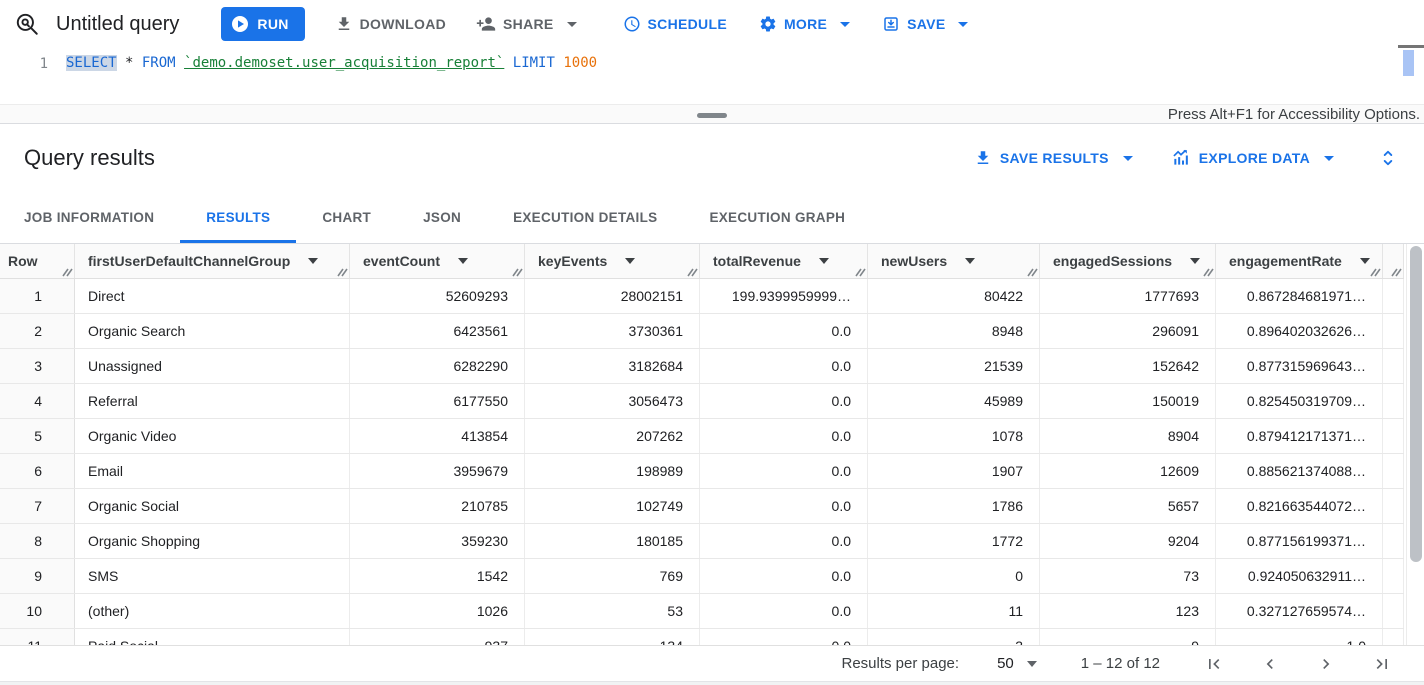 This screenshot has width=1424, height=685. What do you see at coordinates (91, 63) in the screenshot?
I see `sql-token: SELECT` at bounding box center [91, 63].